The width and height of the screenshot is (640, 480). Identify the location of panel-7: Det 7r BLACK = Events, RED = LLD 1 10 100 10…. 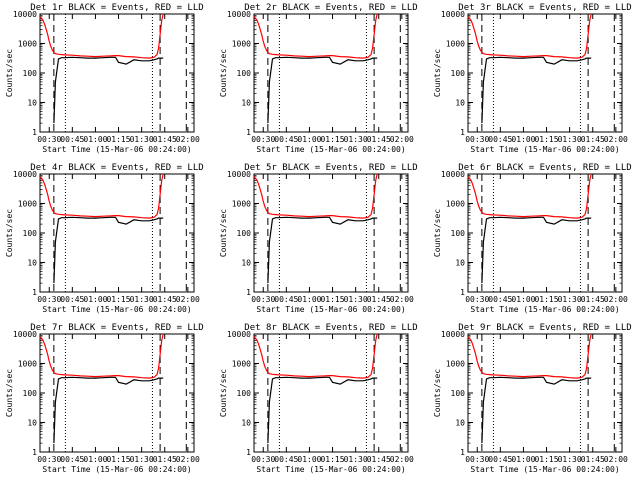
(104, 398).